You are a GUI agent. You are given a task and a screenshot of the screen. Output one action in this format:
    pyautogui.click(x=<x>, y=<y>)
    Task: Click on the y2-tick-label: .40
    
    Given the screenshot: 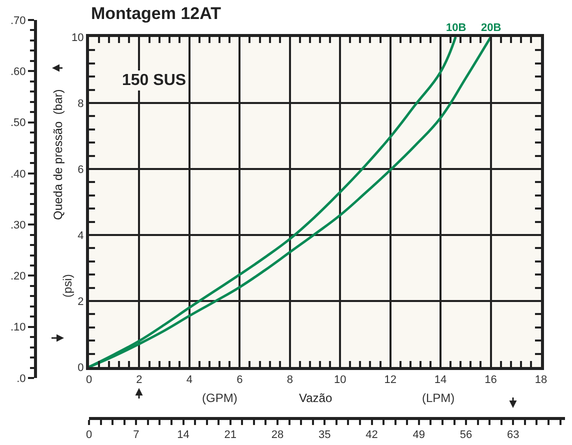 What is the action you would take?
    pyautogui.click(x=18, y=174)
    